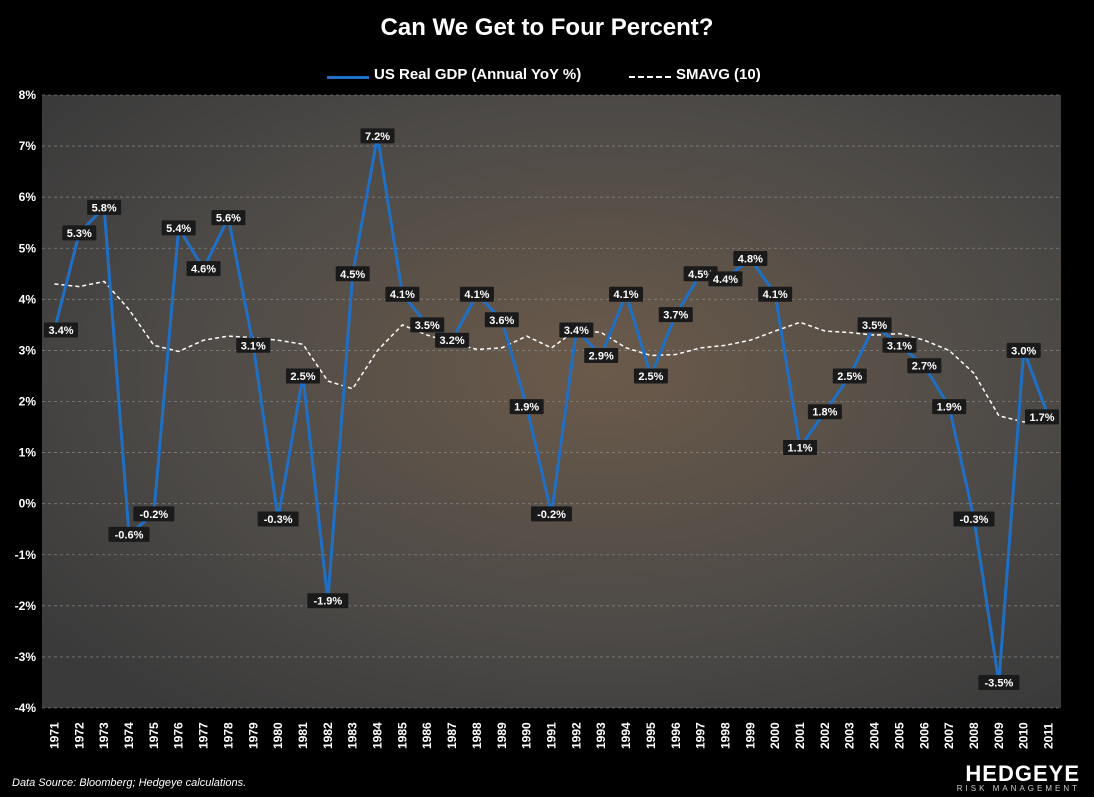 The width and height of the screenshot is (1094, 797). I want to click on data-label-text: 3.0%, so click(1023, 351).